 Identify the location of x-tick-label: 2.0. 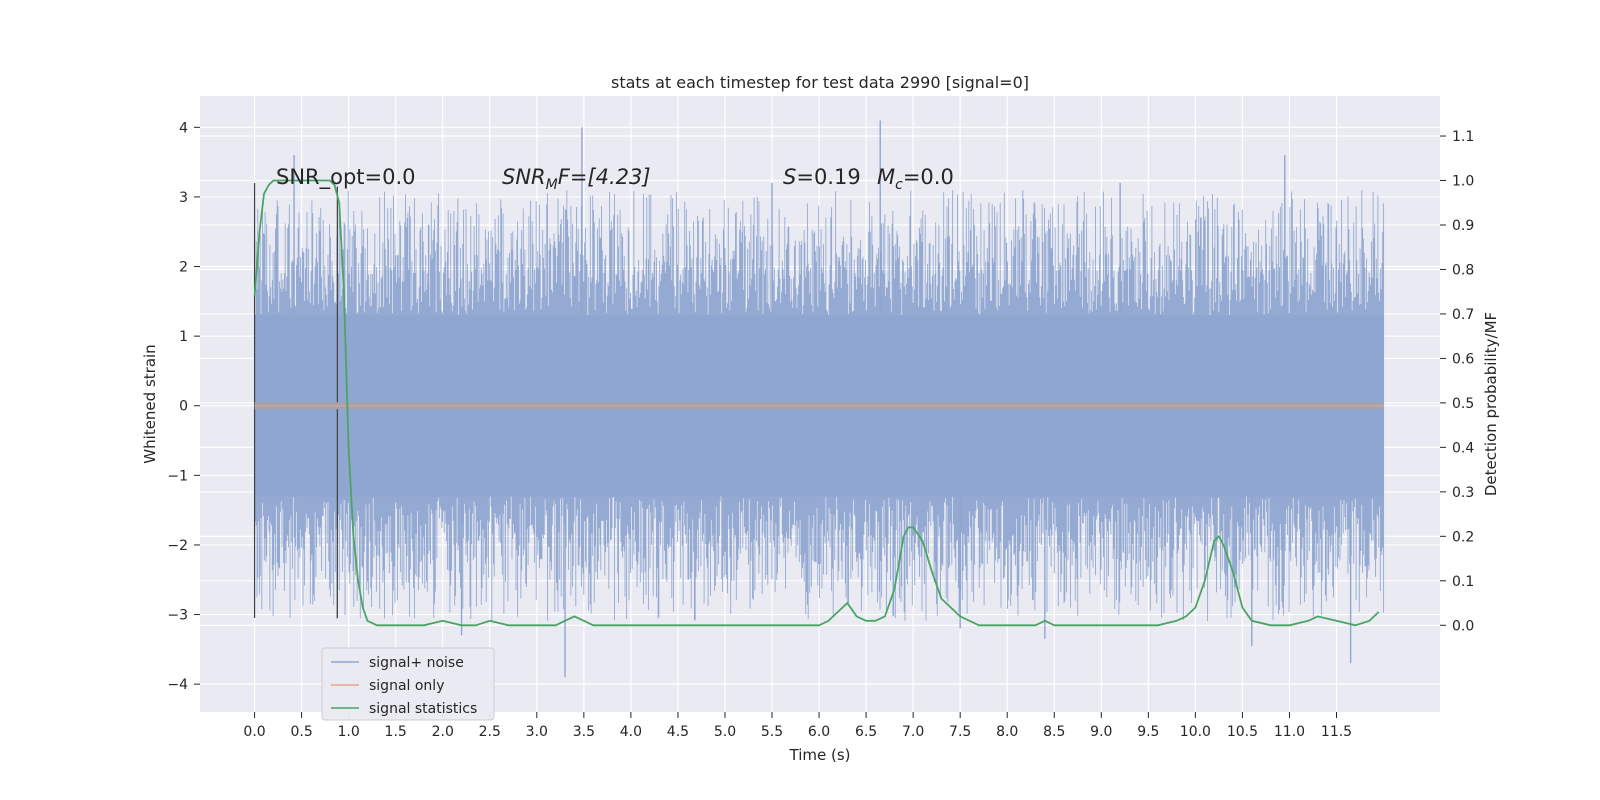
(443, 732).